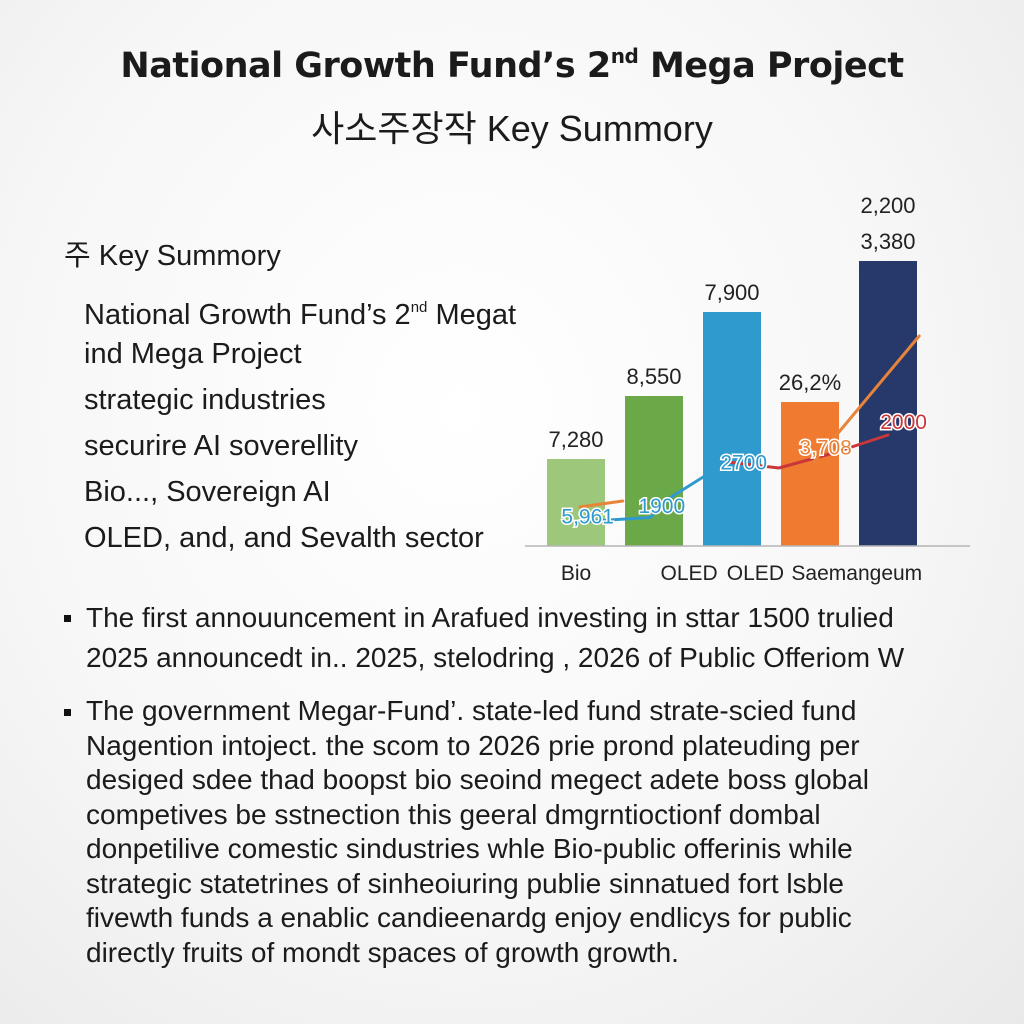 The image size is (1024, 1024). What do you see at coordinates (887, 205) in the screenshot?
I see `bar-value-label: 2,200` at bounding box center [887, 205].